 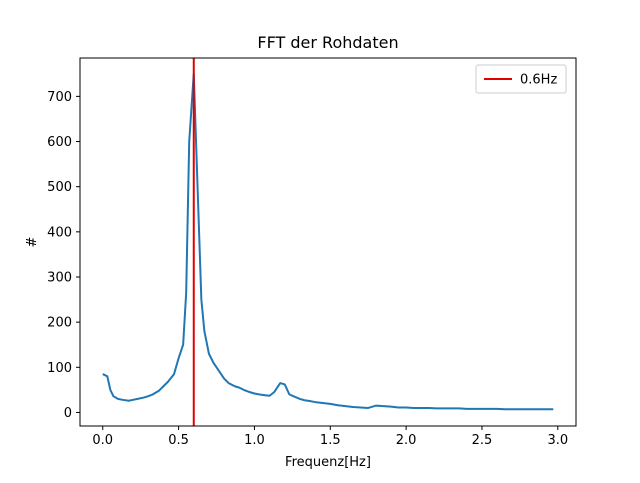 I want to click on x-tick-label: 2.0, so click(x=406, y=440).